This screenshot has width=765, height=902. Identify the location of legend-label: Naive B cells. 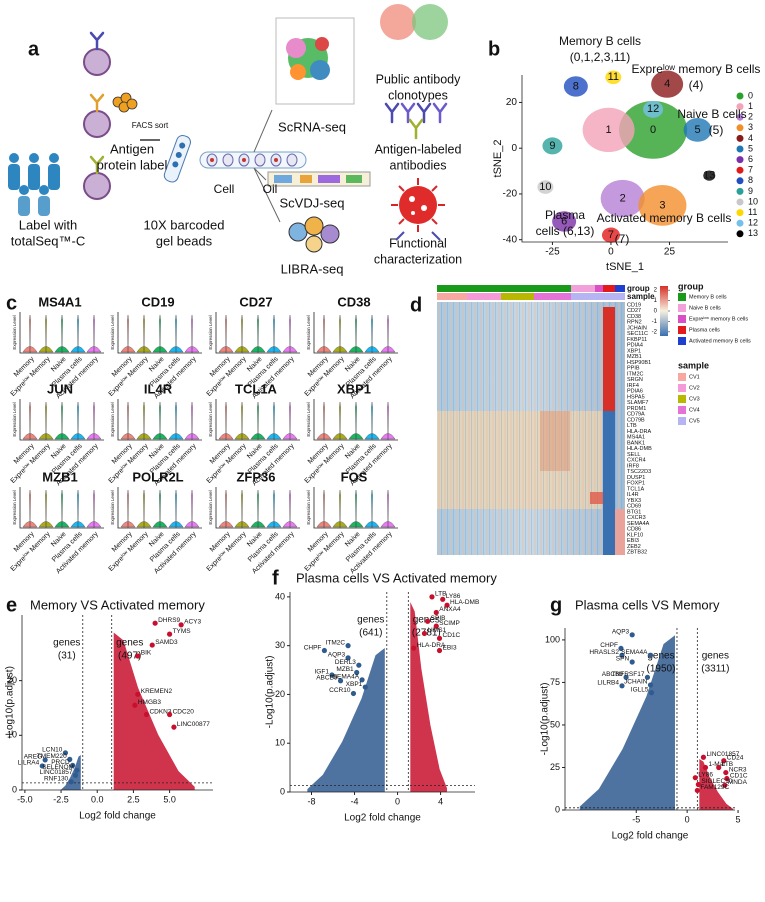
(705, 308).